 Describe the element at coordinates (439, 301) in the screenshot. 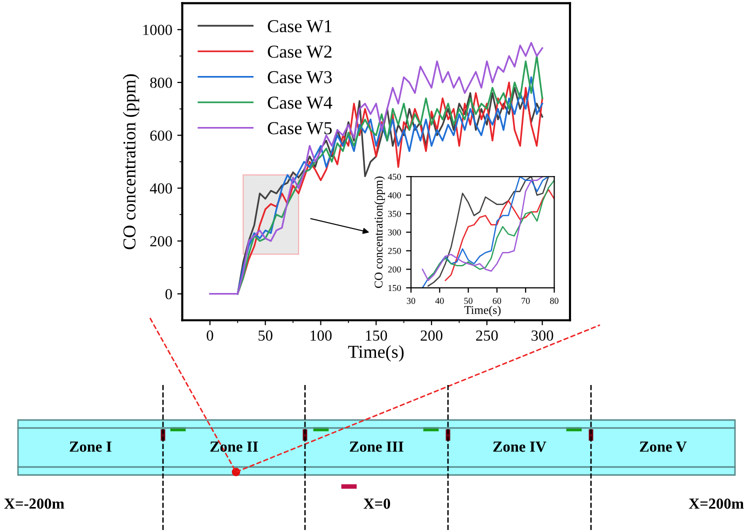

I see `x-tick-label: 40` at that location.